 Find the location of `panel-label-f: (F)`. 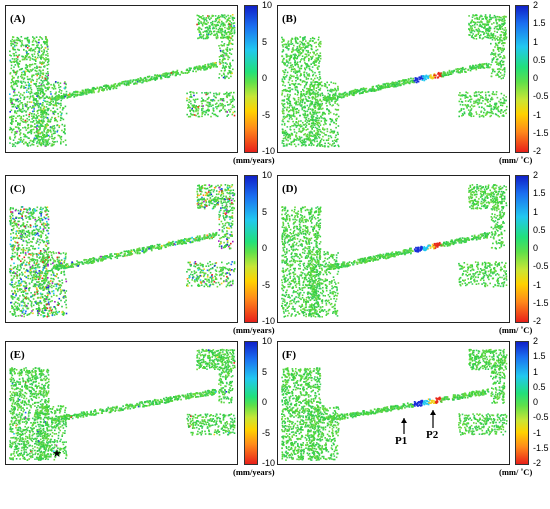

panel-label-f: (F) is located at coordinates (289, 355).